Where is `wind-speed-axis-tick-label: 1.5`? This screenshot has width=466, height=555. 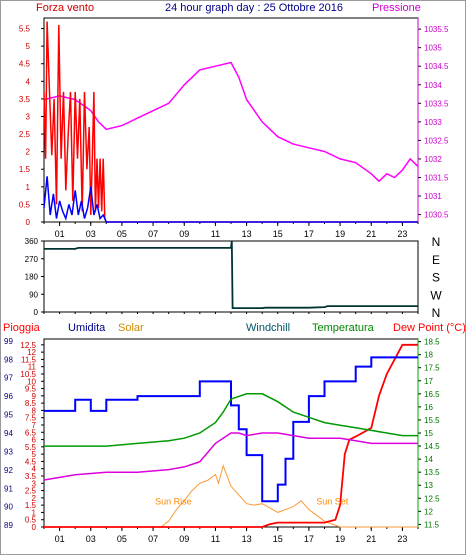
wind-speed-axis-tick-label: 1.5 is located at coordinates (25, 169).